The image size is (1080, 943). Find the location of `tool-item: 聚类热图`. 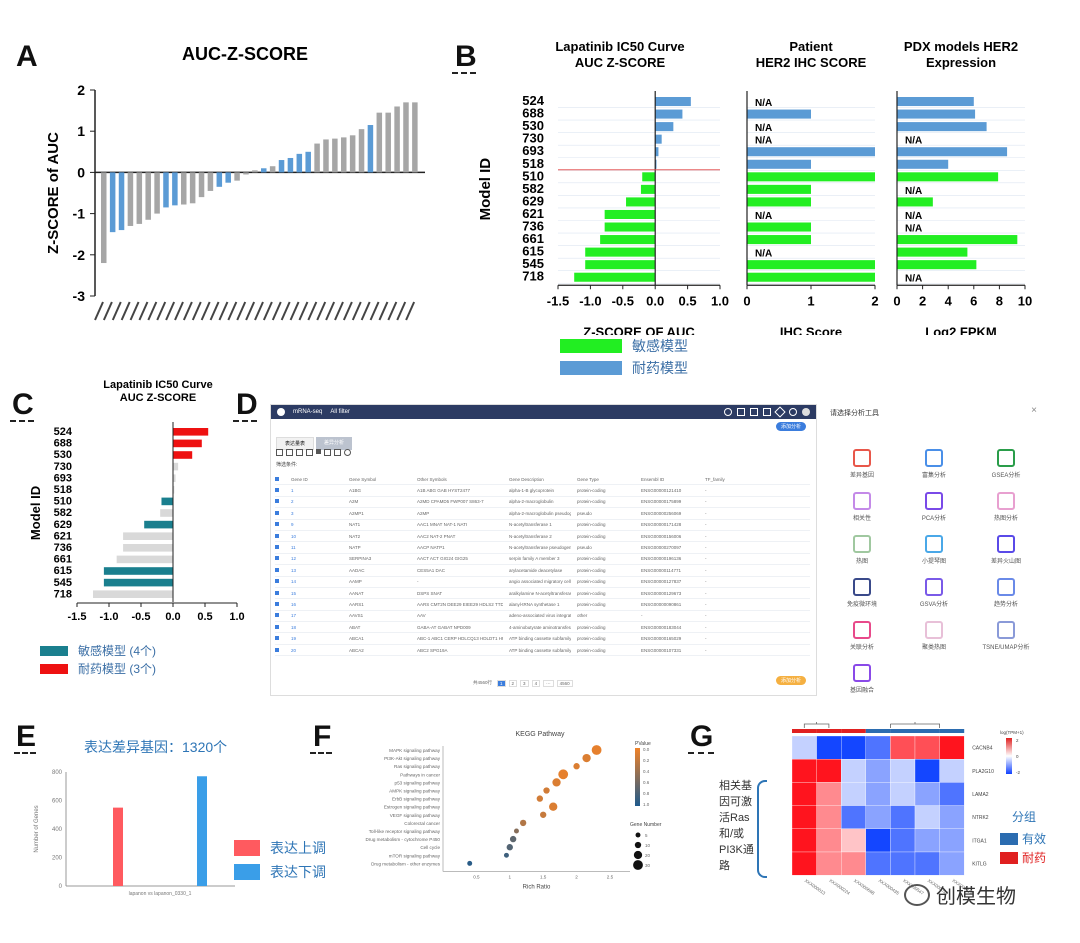

tool-item: 聚类热图 is located at coordinates (934, 636).